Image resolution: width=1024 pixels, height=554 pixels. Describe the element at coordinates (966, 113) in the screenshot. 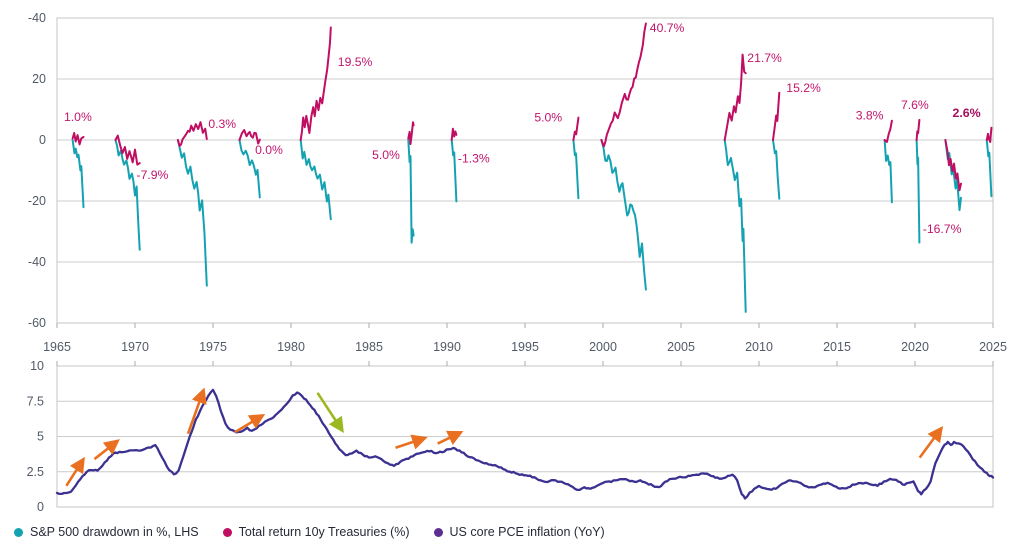

I see `annotation-label: 2.6%` at that location.